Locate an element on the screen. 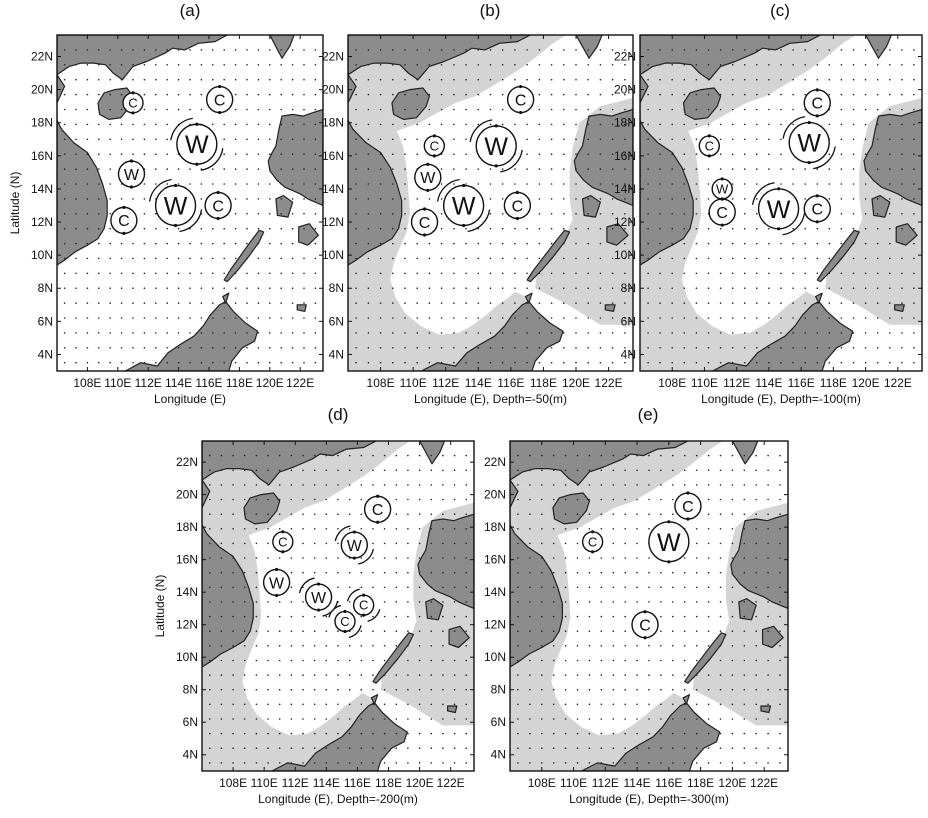  land-china is located at coordinates (142, 58).